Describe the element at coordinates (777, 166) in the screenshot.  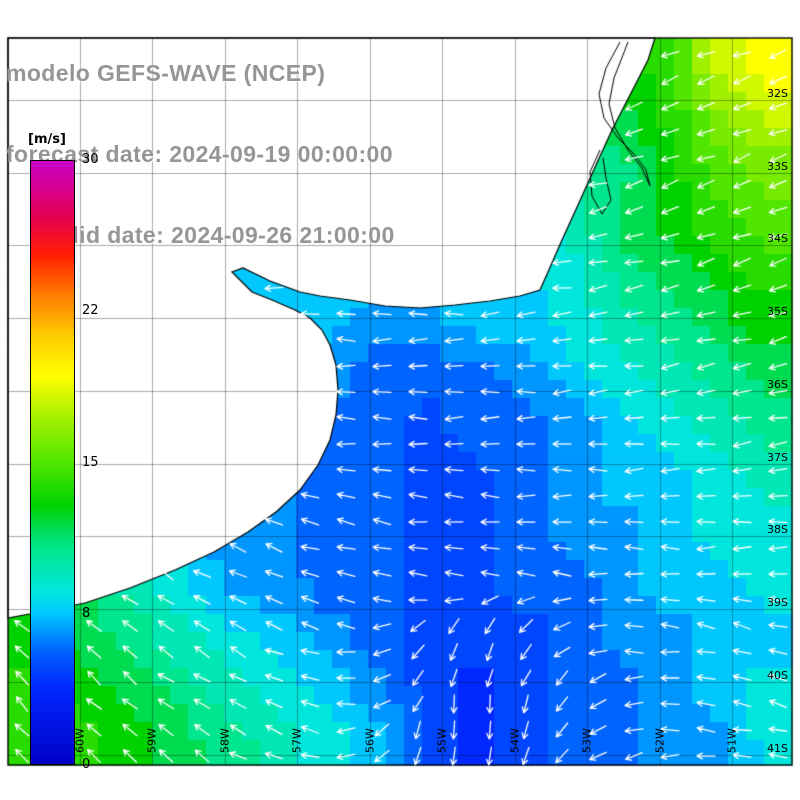
I see `lat-label: 33S` at that location.